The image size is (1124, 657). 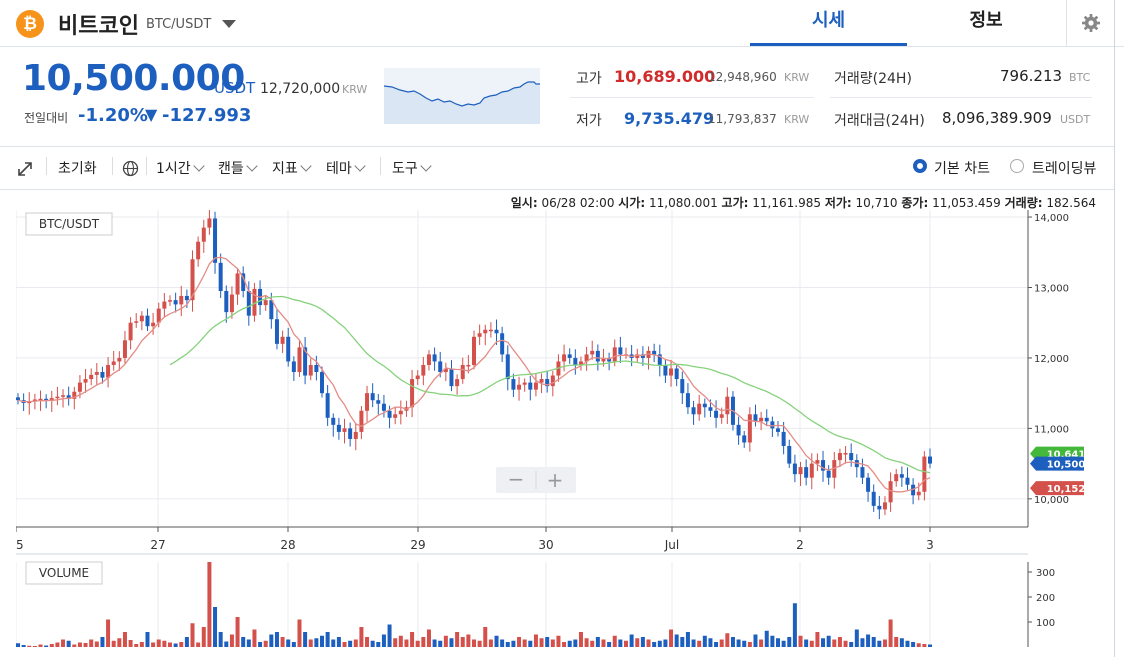 What do you see at coordinates (355, 89) in the screenshot?
I see `price-krw-unit: KRW` at bounding box center [355, 89].